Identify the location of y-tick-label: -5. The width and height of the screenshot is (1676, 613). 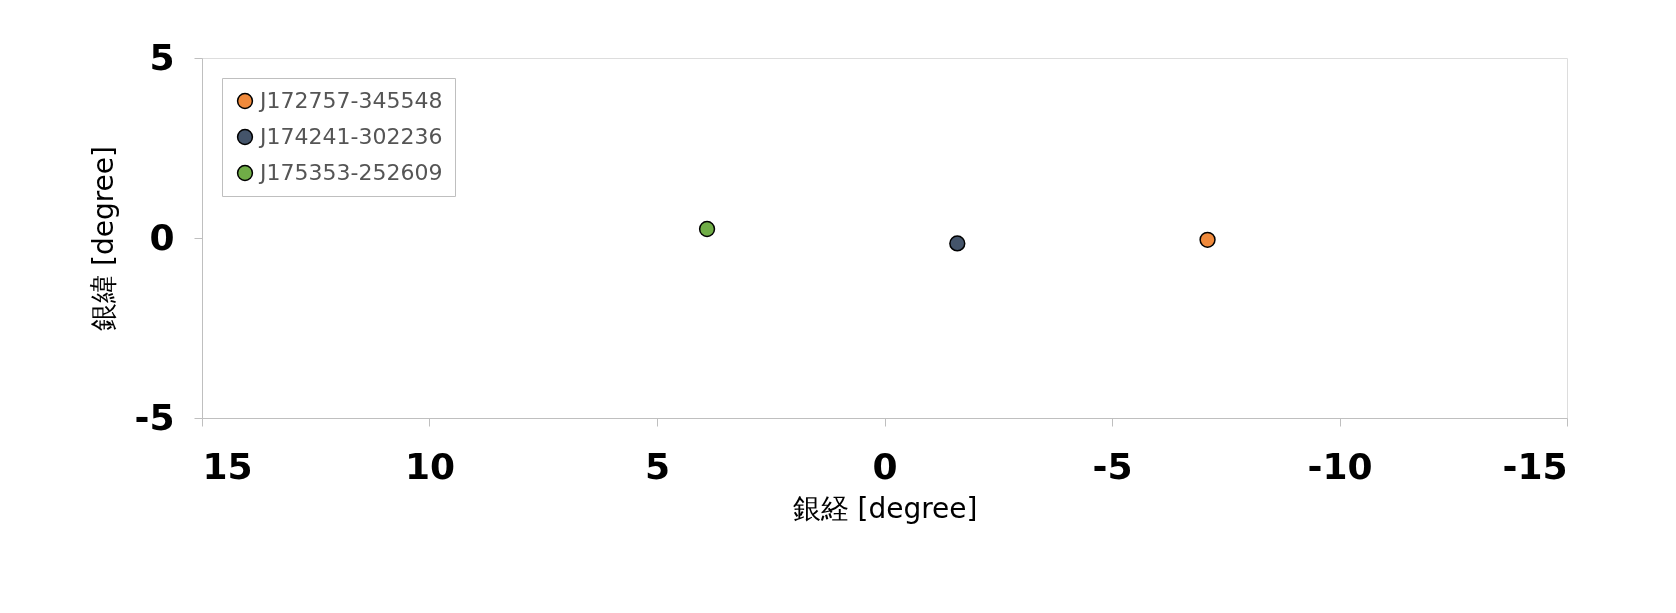
(154, 417).